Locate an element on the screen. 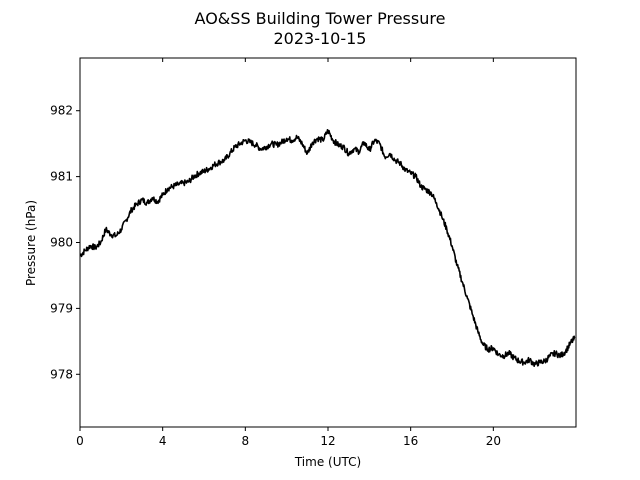 The image size is (640, 480). y-tick-label: 979 is located at coordinates (61, 308).